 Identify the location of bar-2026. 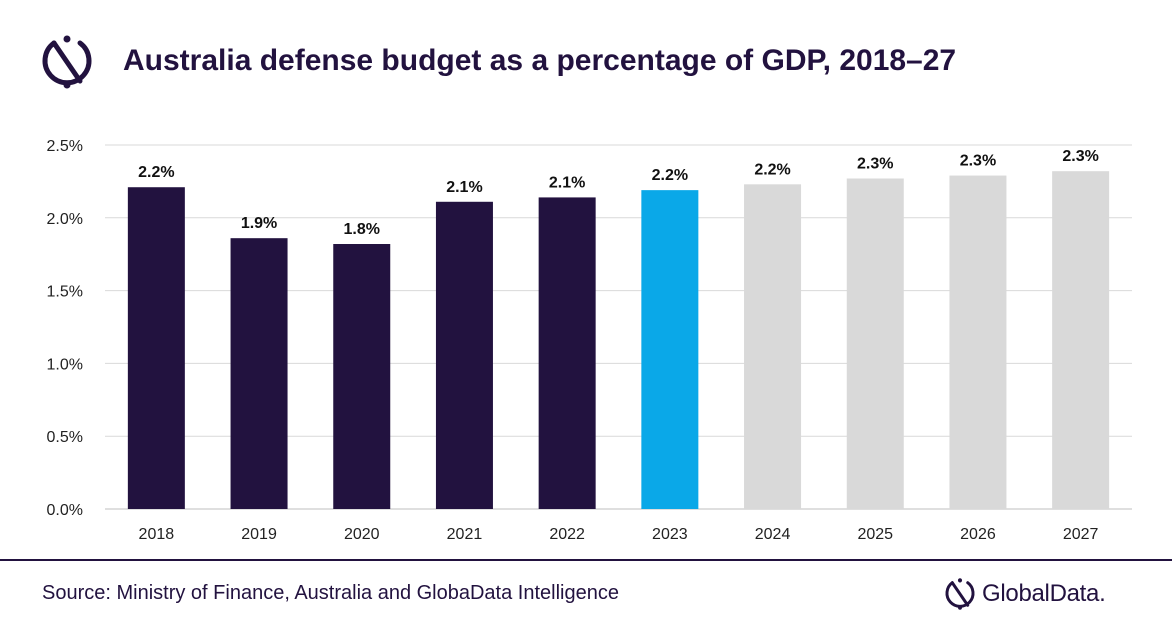
(978, 342).